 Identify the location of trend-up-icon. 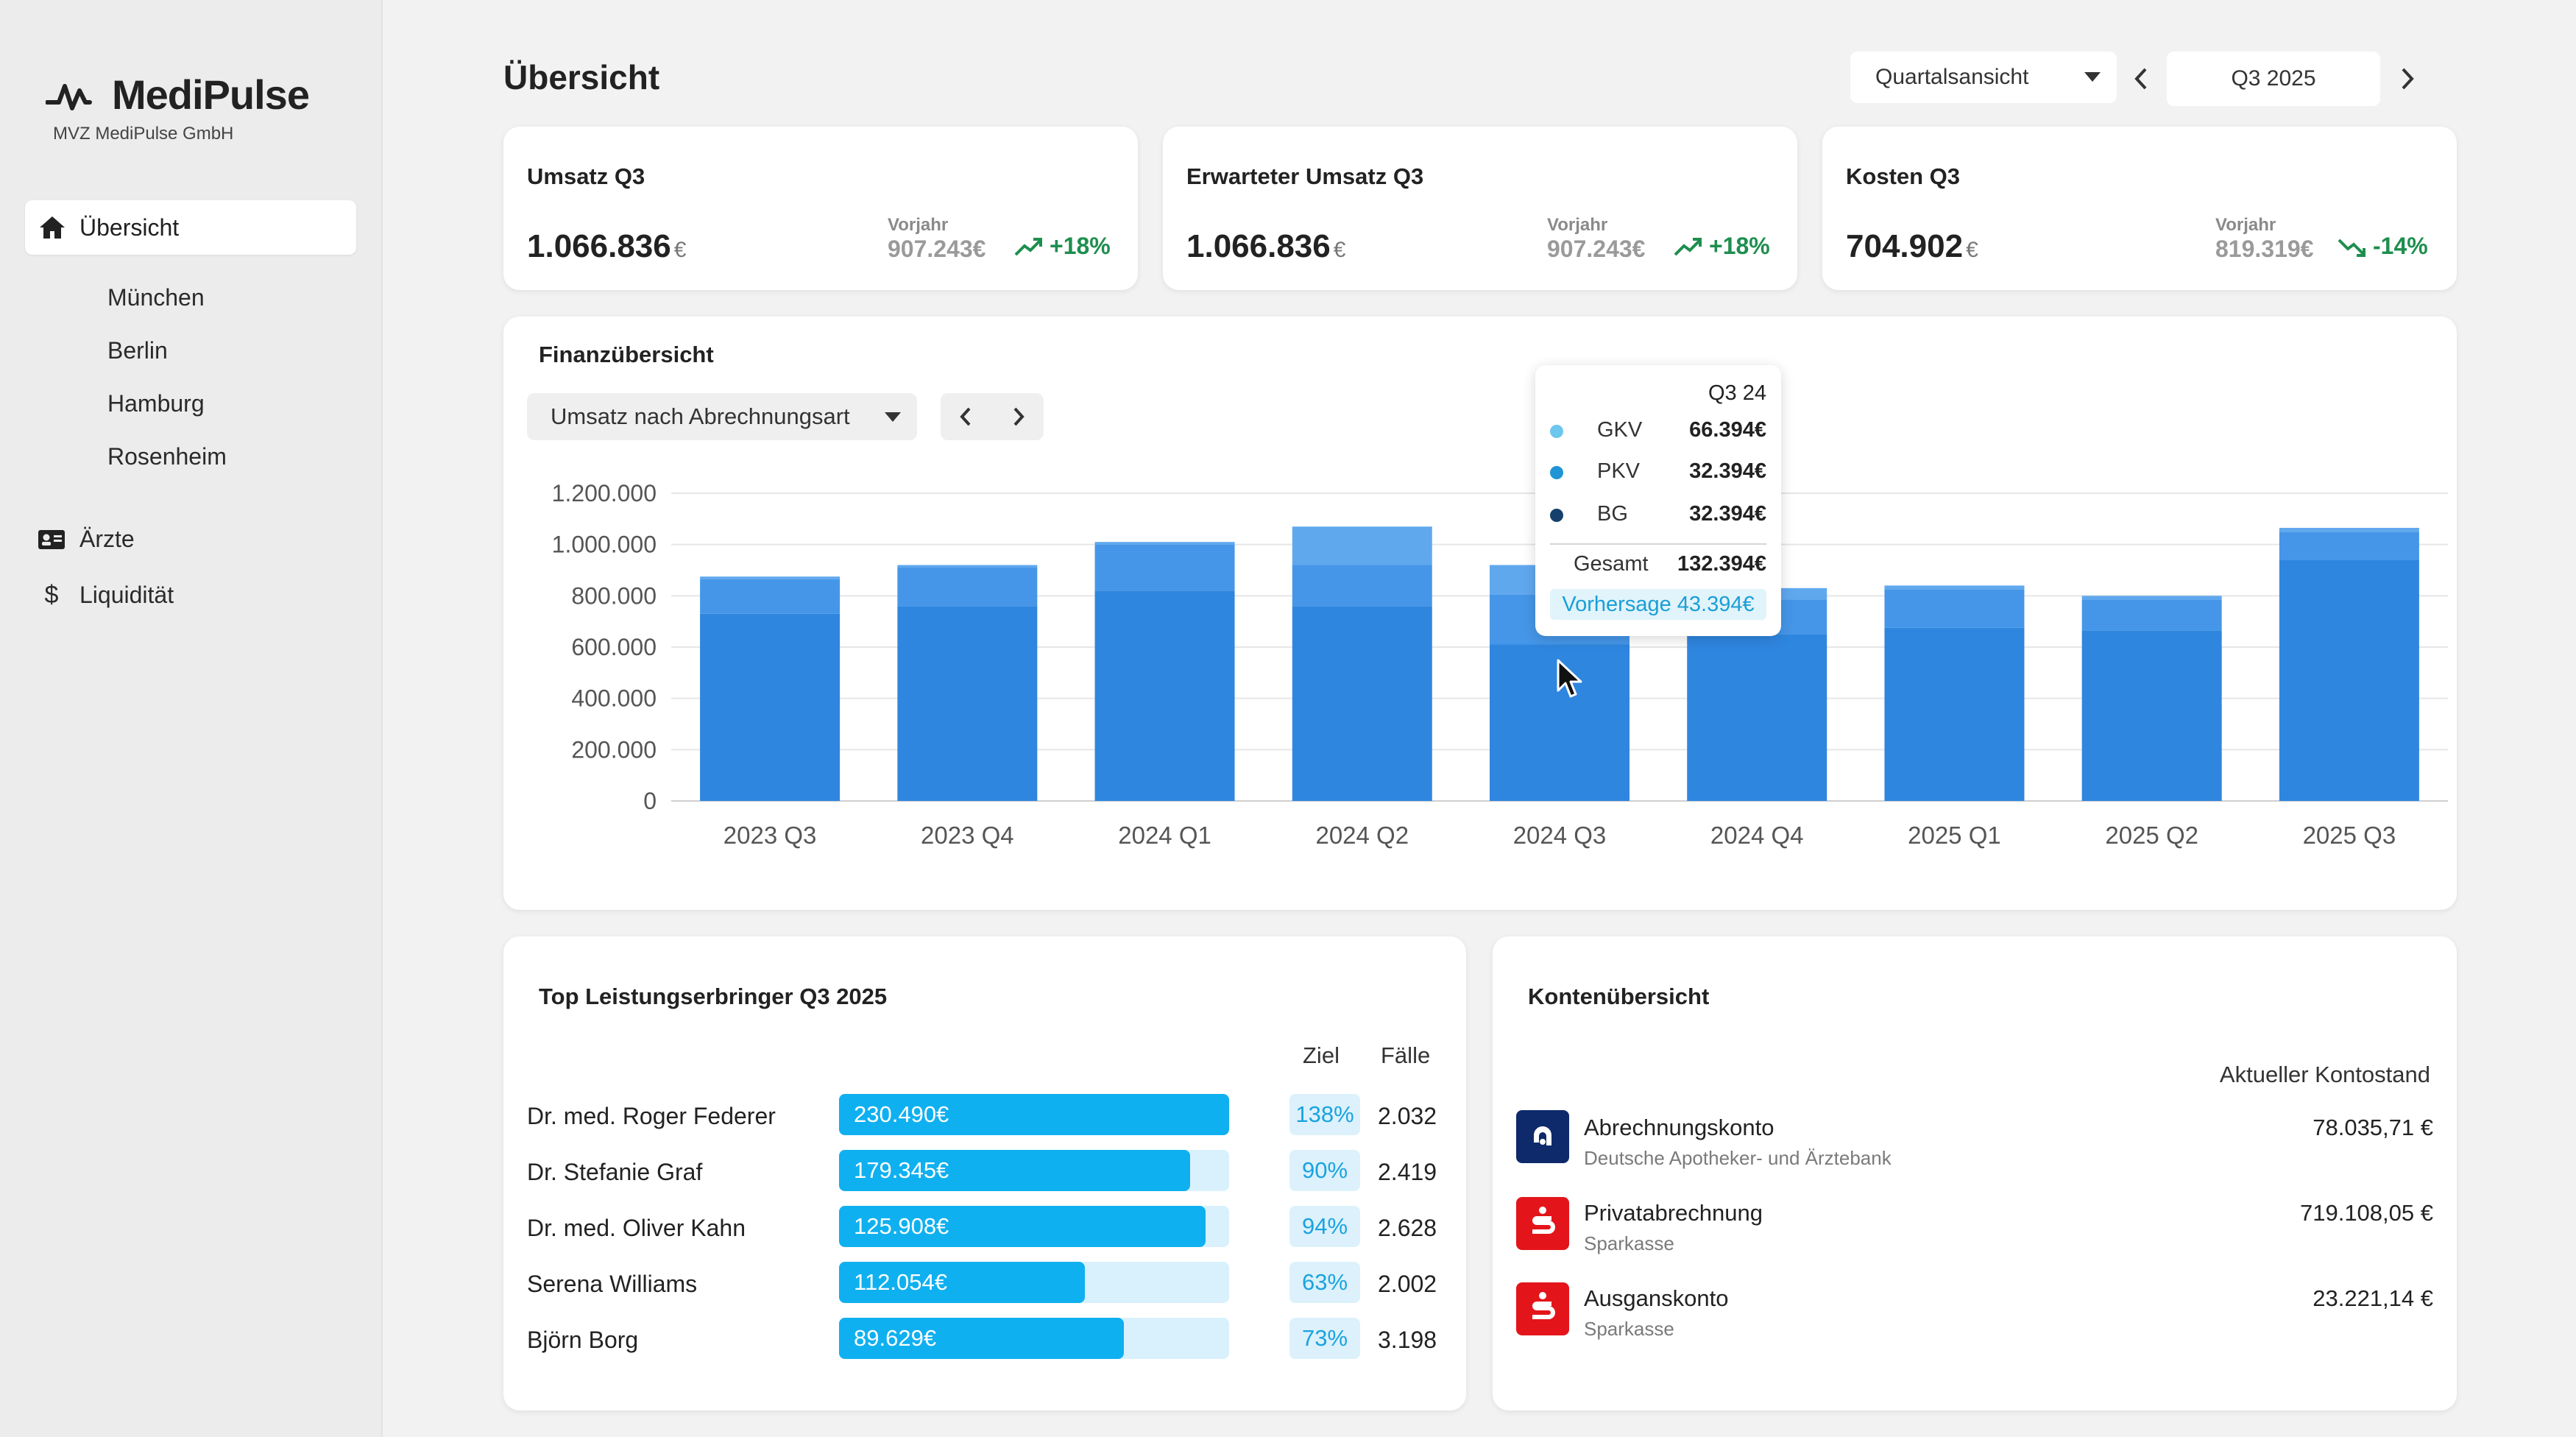
(1688, 246).